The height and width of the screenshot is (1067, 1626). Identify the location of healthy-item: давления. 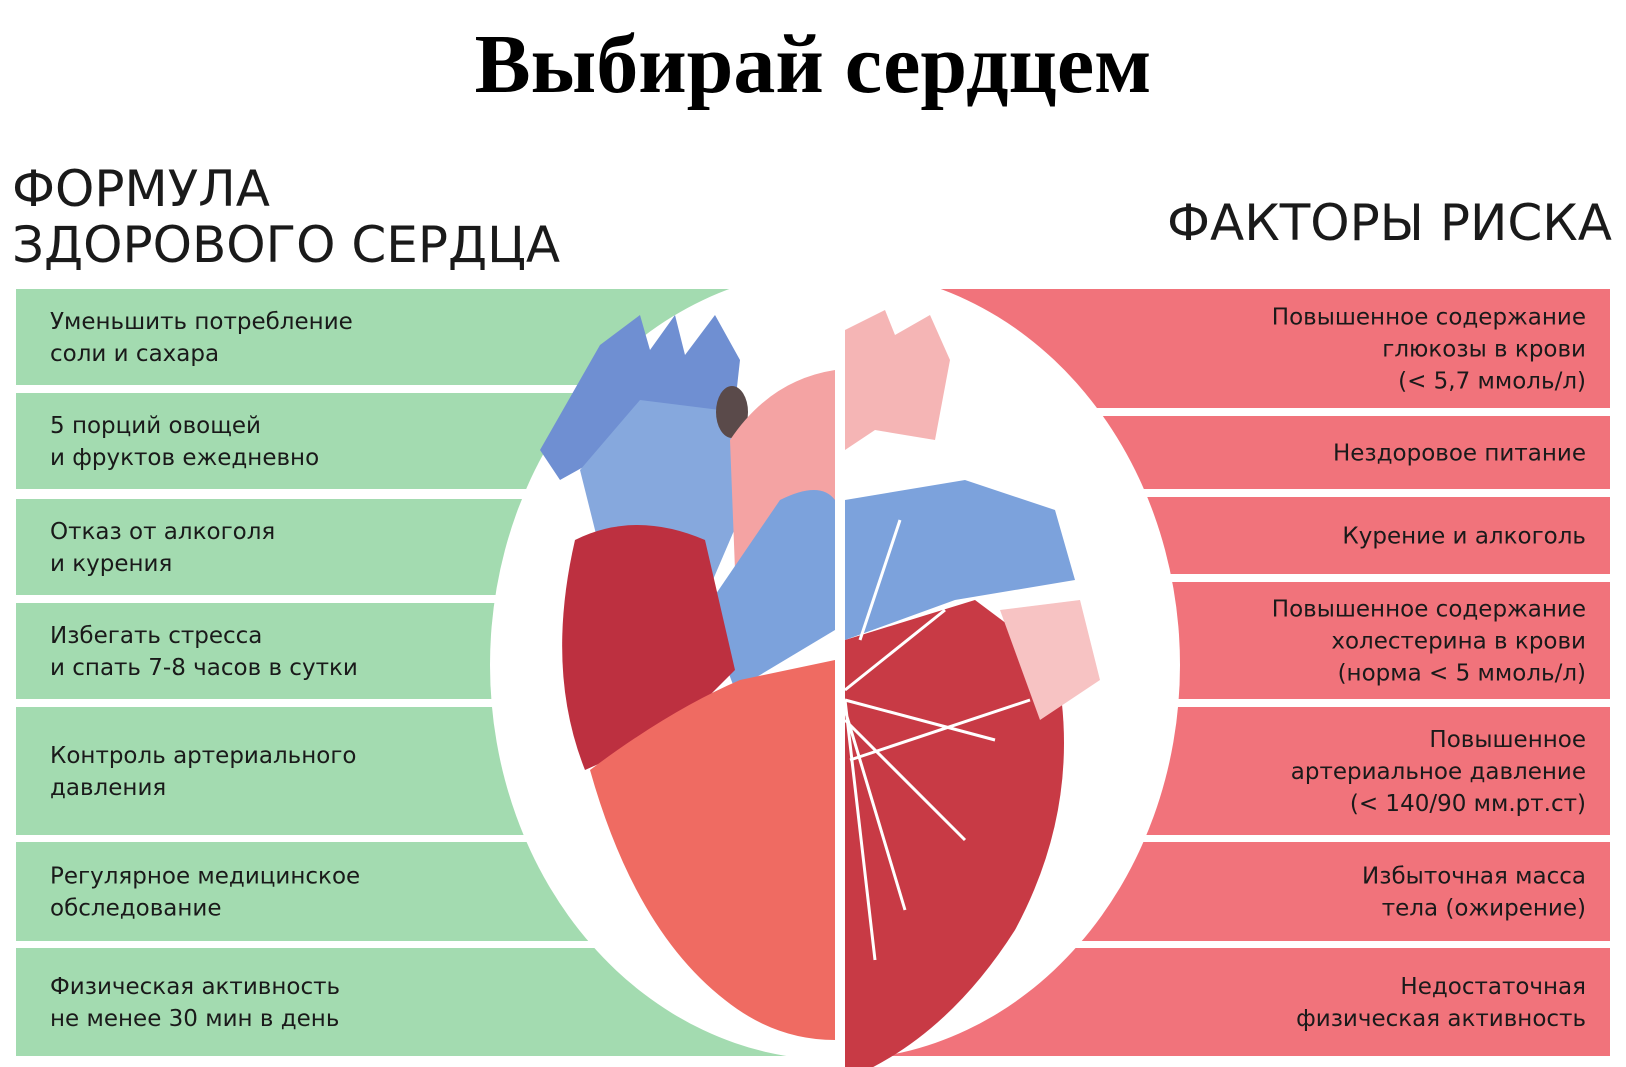
(108, 788).